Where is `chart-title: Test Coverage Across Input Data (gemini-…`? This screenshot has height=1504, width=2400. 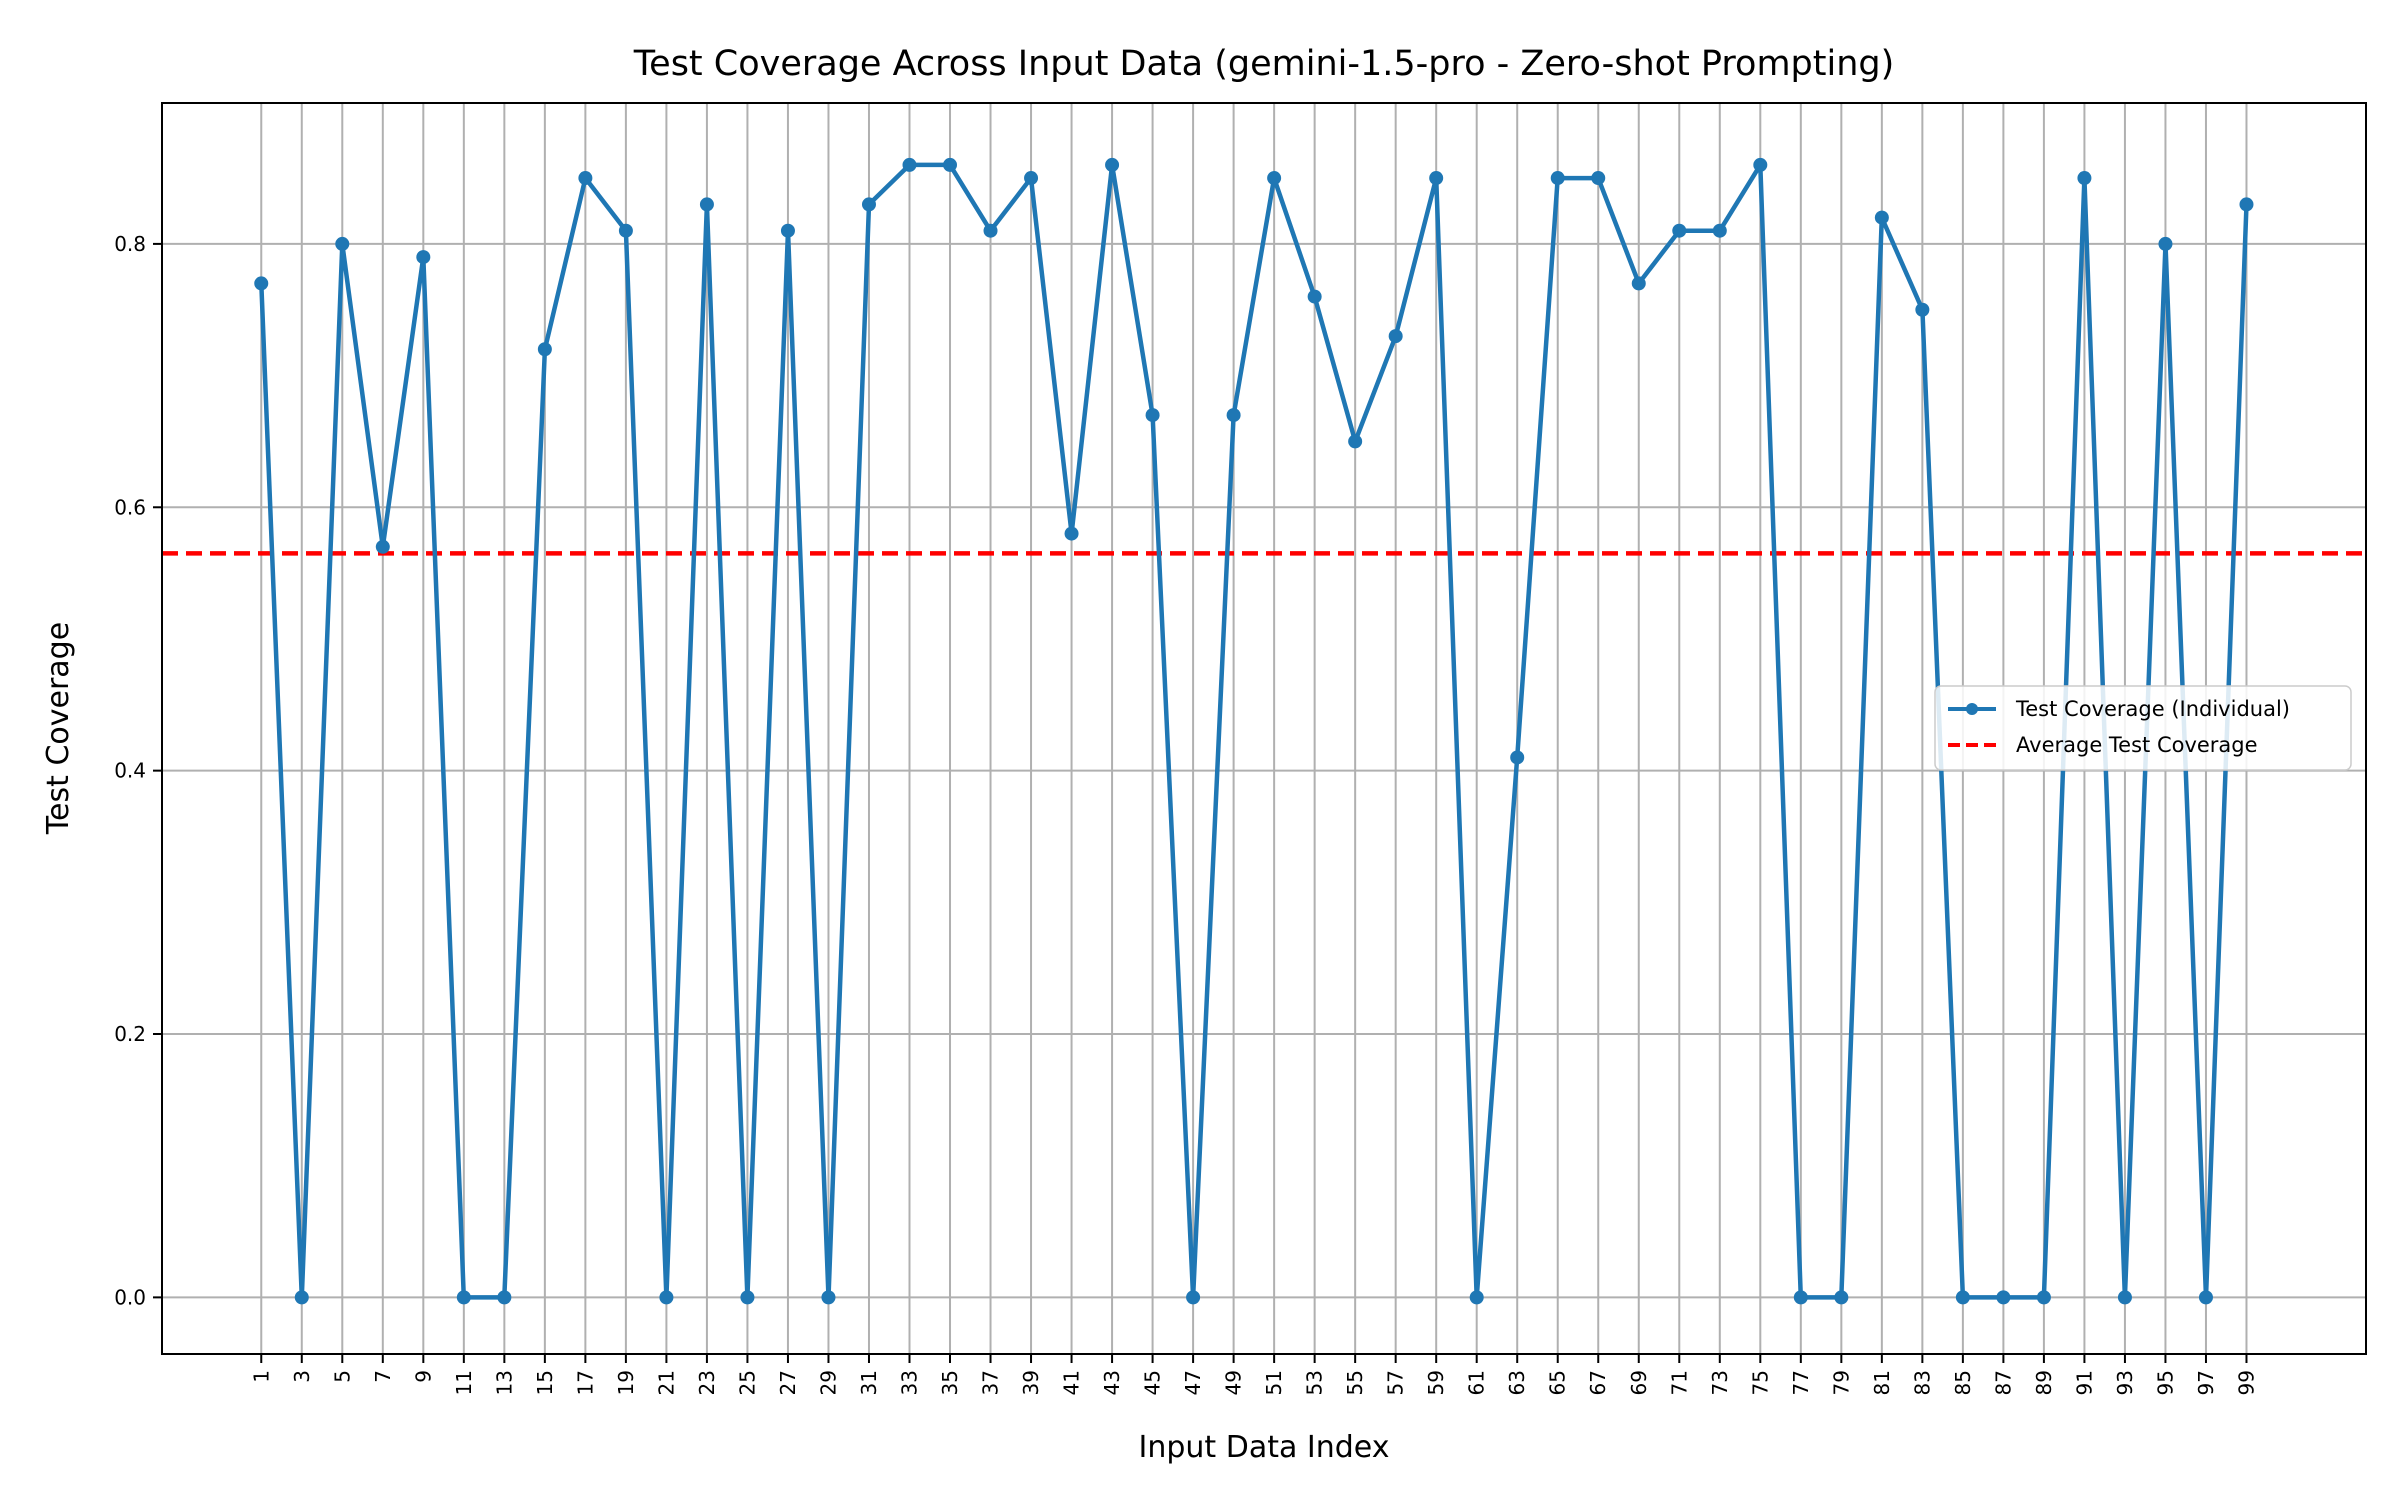
chart-title: Test Coverage Across Input Data (gemini-… is located at coordinates (1264, 64).